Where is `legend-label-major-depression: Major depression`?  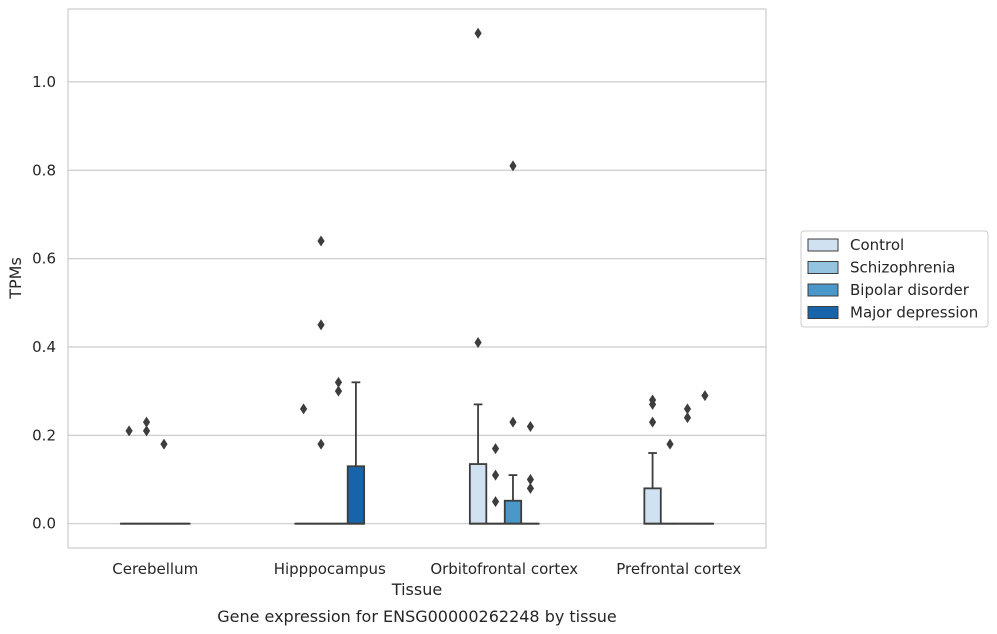 legend-label-major-depression: Major depression is located at coordinates (914, 313).